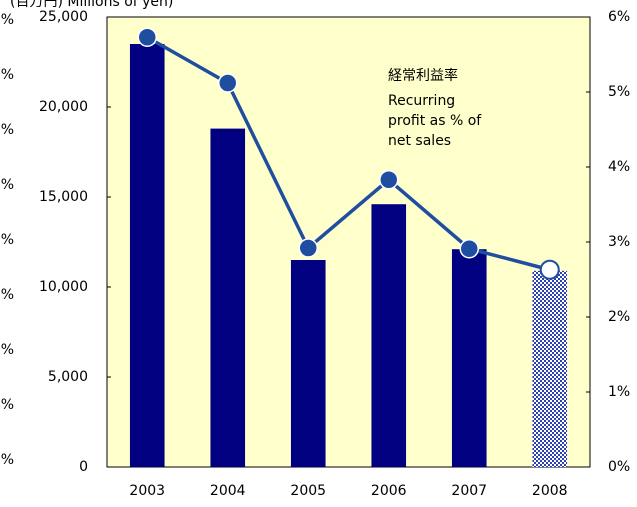 Image resolution: width=637 pixels, height=507 pixels. I want to click on y3-tick-label: 2%, so click(7, 350).